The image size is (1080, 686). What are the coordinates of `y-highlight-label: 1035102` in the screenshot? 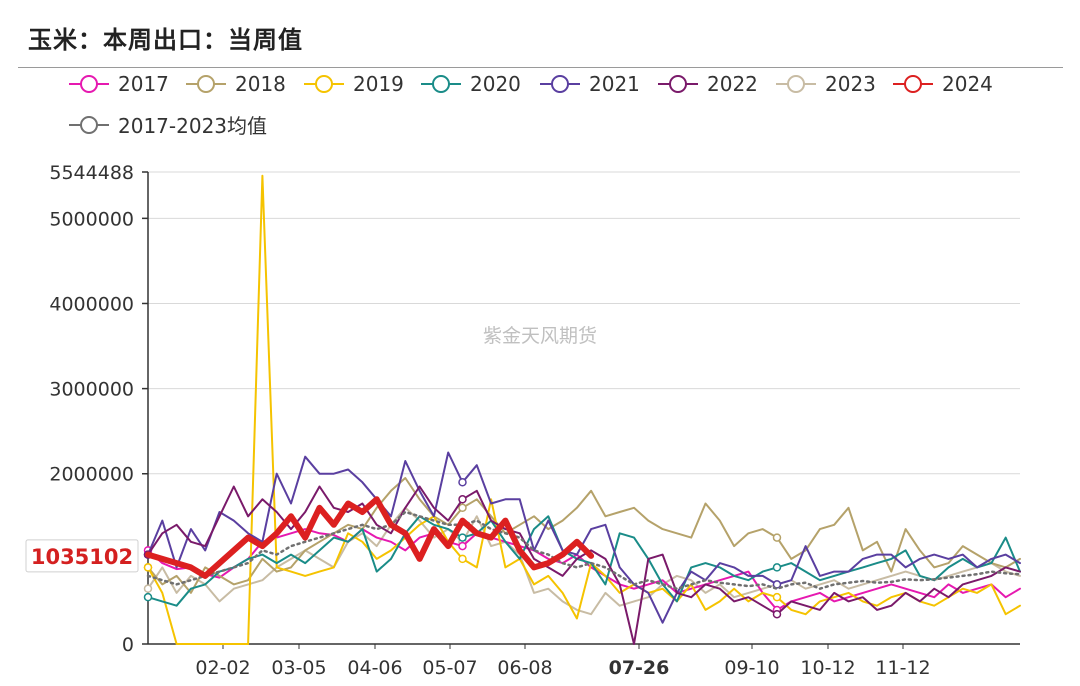 It's located at (82, 557).